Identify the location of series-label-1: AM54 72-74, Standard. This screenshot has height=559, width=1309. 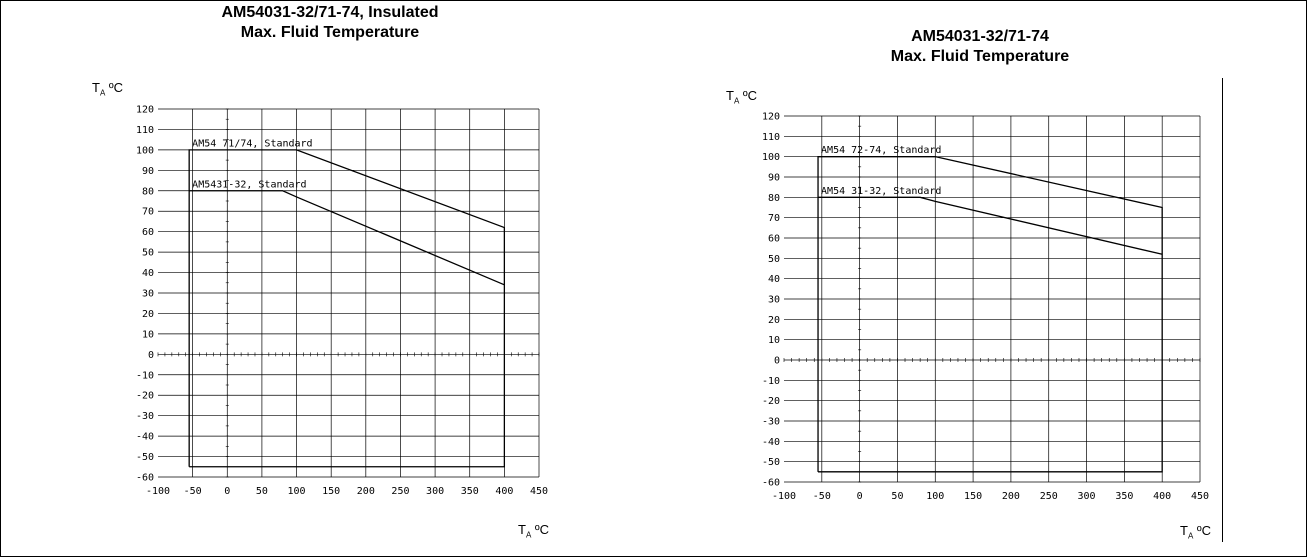
(881, 150).